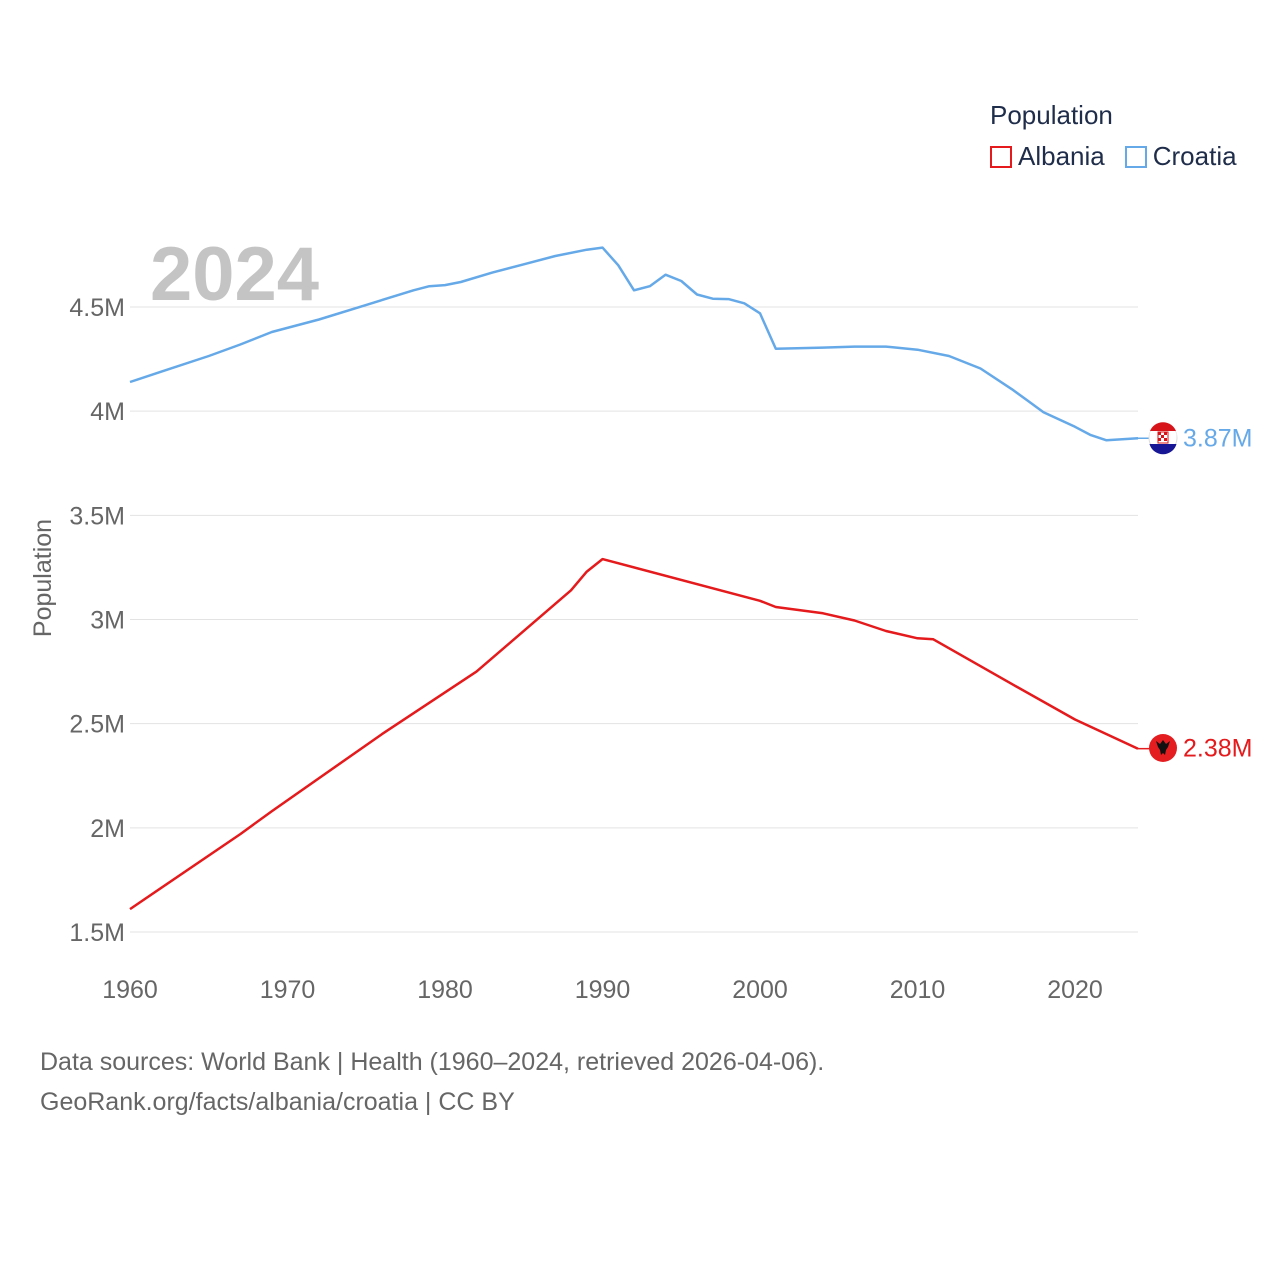 Image resolution: width=1280 pixels, height=1280 pixels. Describe the element at coordinates (1217, 749) in the screenshot. I see `end-label-albania: 2.38M` at that location.